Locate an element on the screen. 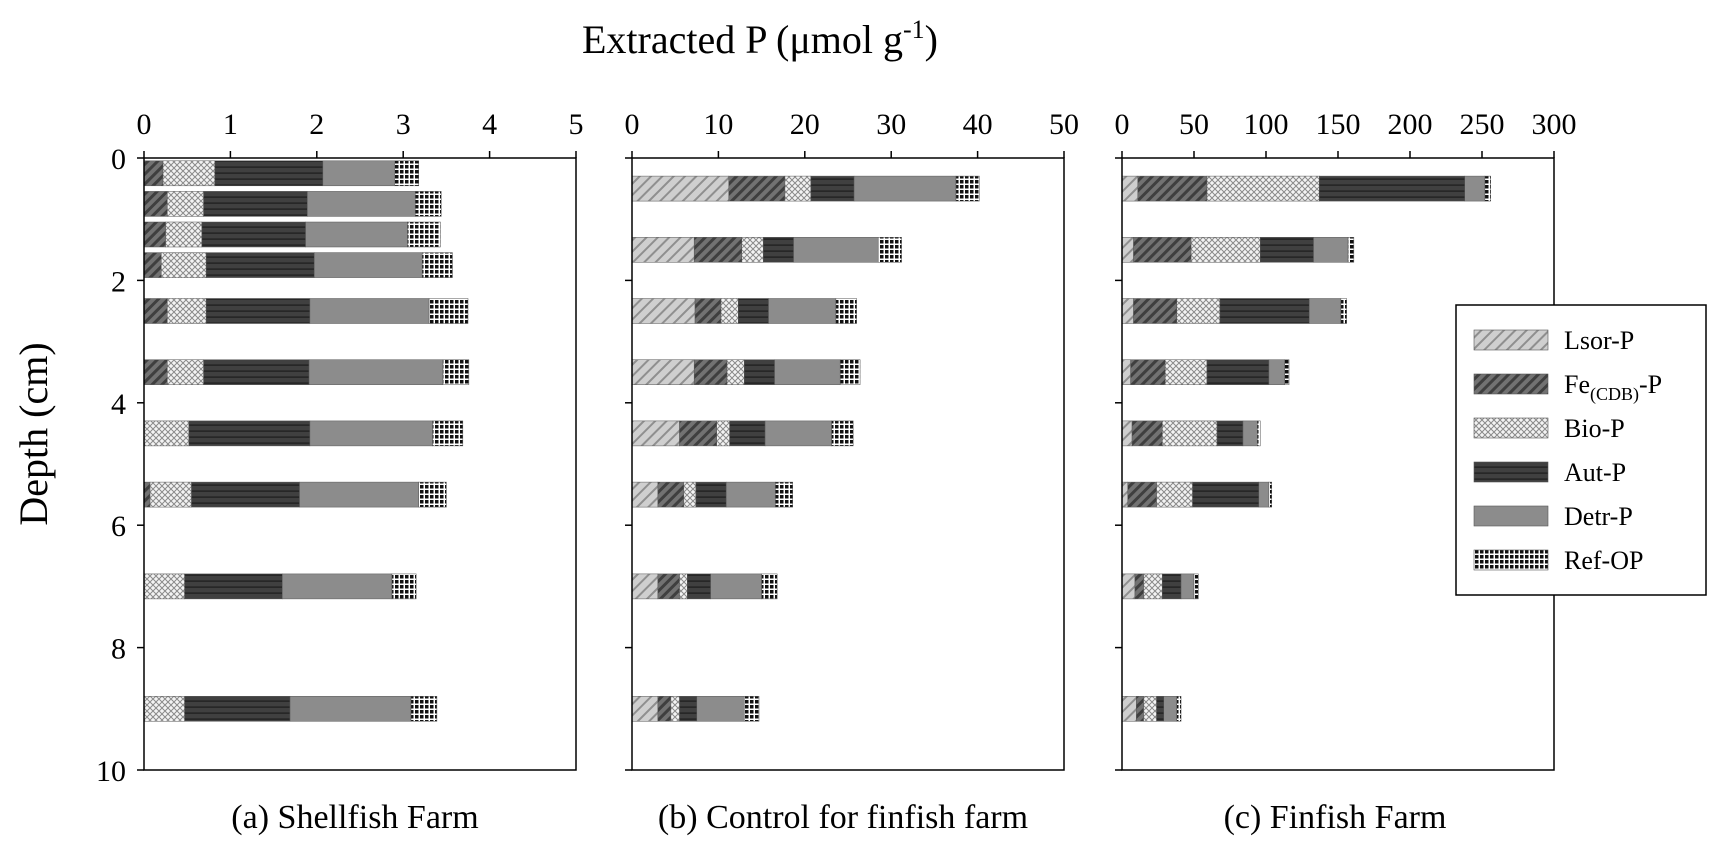 This screenshot has height=849, width=1715. x-tick-label: 200 is located at coordinates (1410, 124).